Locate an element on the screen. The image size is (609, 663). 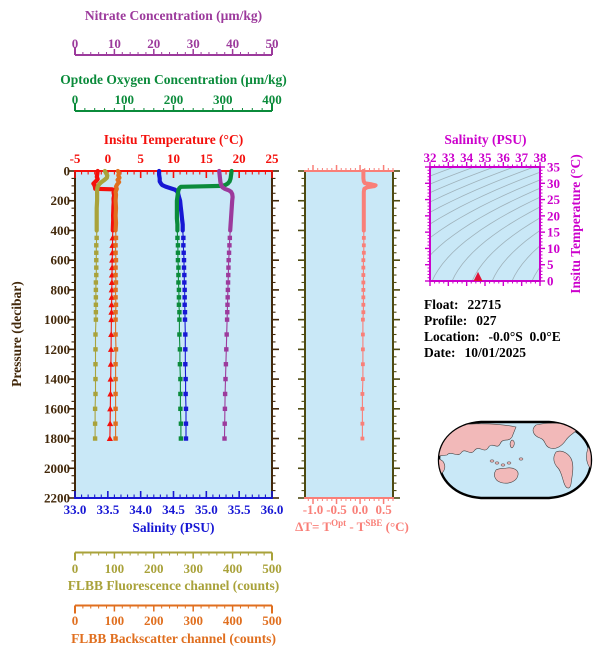
backscatter-axis-title: FLBB Backscatter channel (counts) is located at coordinates (173, 638).